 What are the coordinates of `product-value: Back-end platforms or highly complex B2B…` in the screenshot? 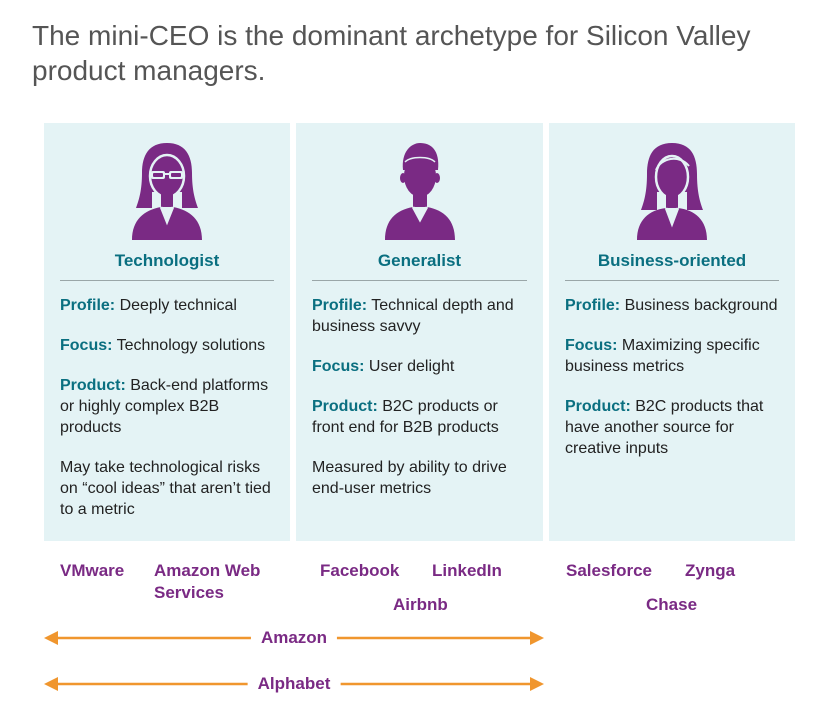 It's located at (164, 406).